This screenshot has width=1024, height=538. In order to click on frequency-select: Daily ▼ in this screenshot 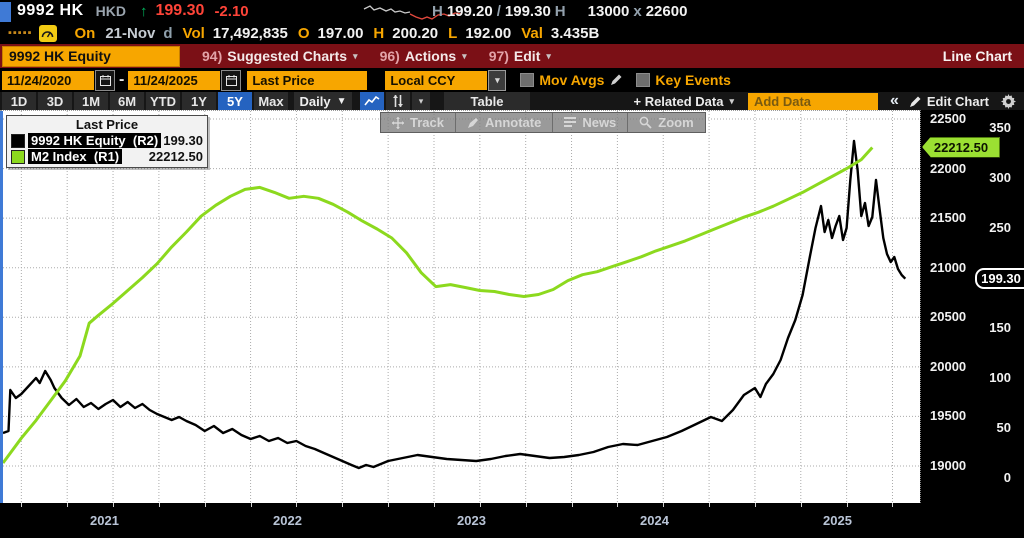, I will do `click(323, 101)`.